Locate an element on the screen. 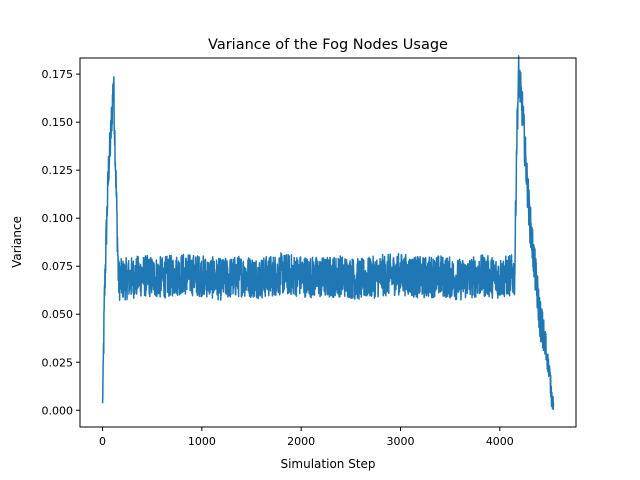 Image resolution: width=640 pixels, height=480 pixels. y-tick-label: 0.125 is located at coordinates (58, 170).